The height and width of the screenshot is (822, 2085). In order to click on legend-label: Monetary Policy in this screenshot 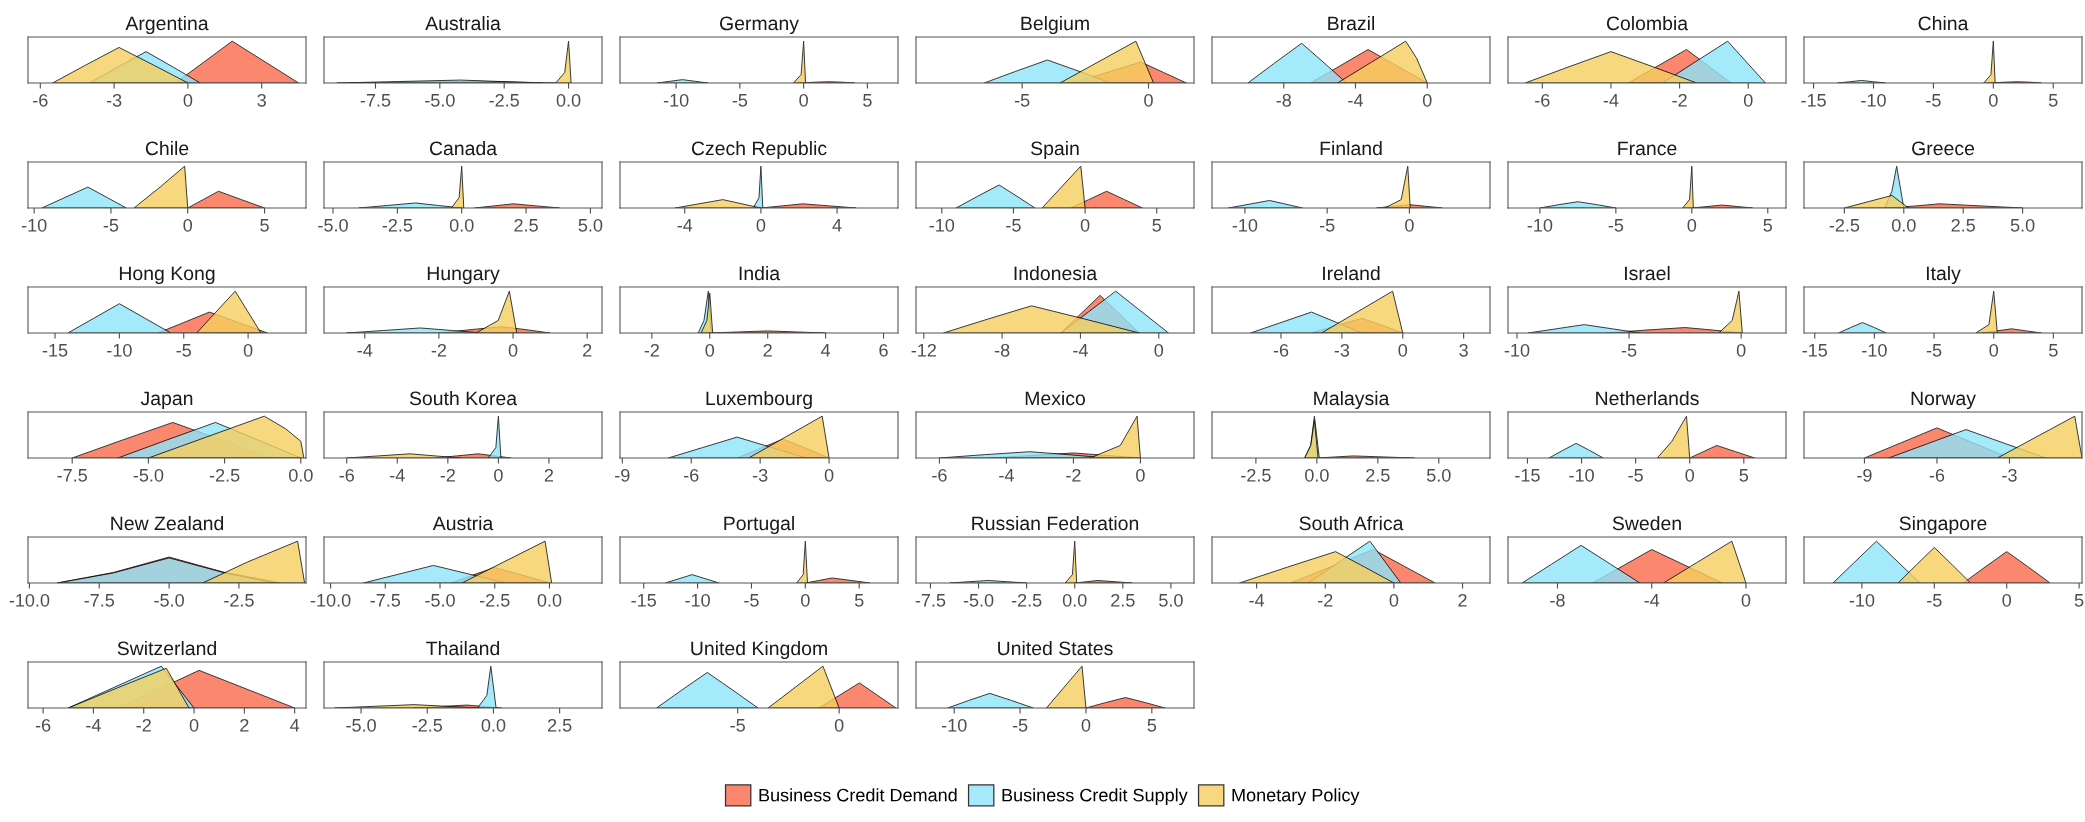, I will do `click(1296, 797)`.